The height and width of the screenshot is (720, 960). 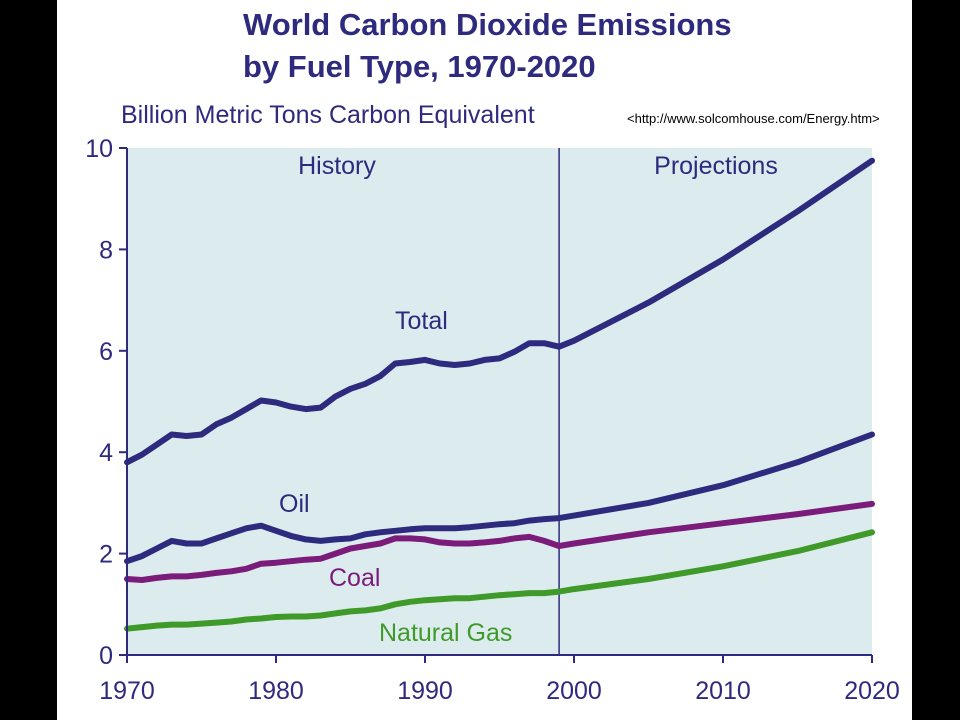 What do you see at coordinates (328, 115) in the screenshot?
I see `chart-subtitle: Billion Metric Tons Carbon Equivalent` at bounding box center [328, 115].